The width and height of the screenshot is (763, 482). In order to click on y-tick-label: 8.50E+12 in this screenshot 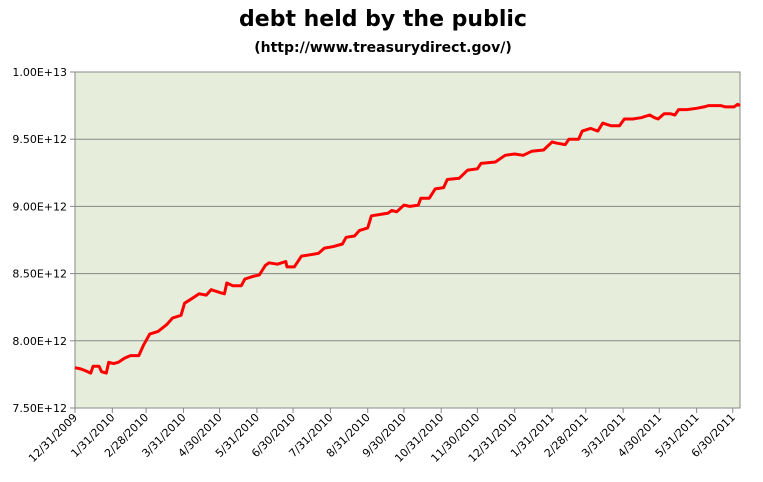, I will do `click(39, 274)`.